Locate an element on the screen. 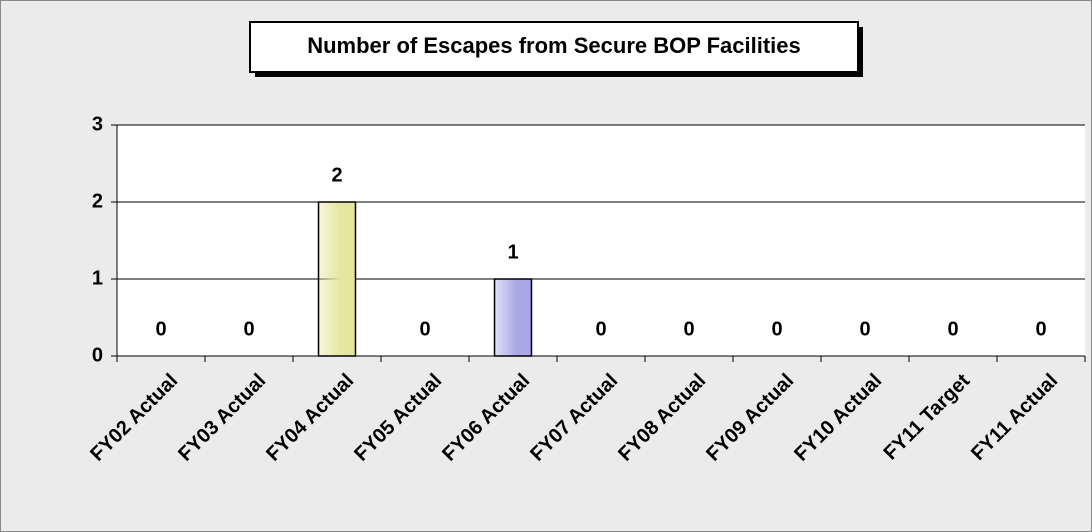  title-box is located at coordinates (554, 47).